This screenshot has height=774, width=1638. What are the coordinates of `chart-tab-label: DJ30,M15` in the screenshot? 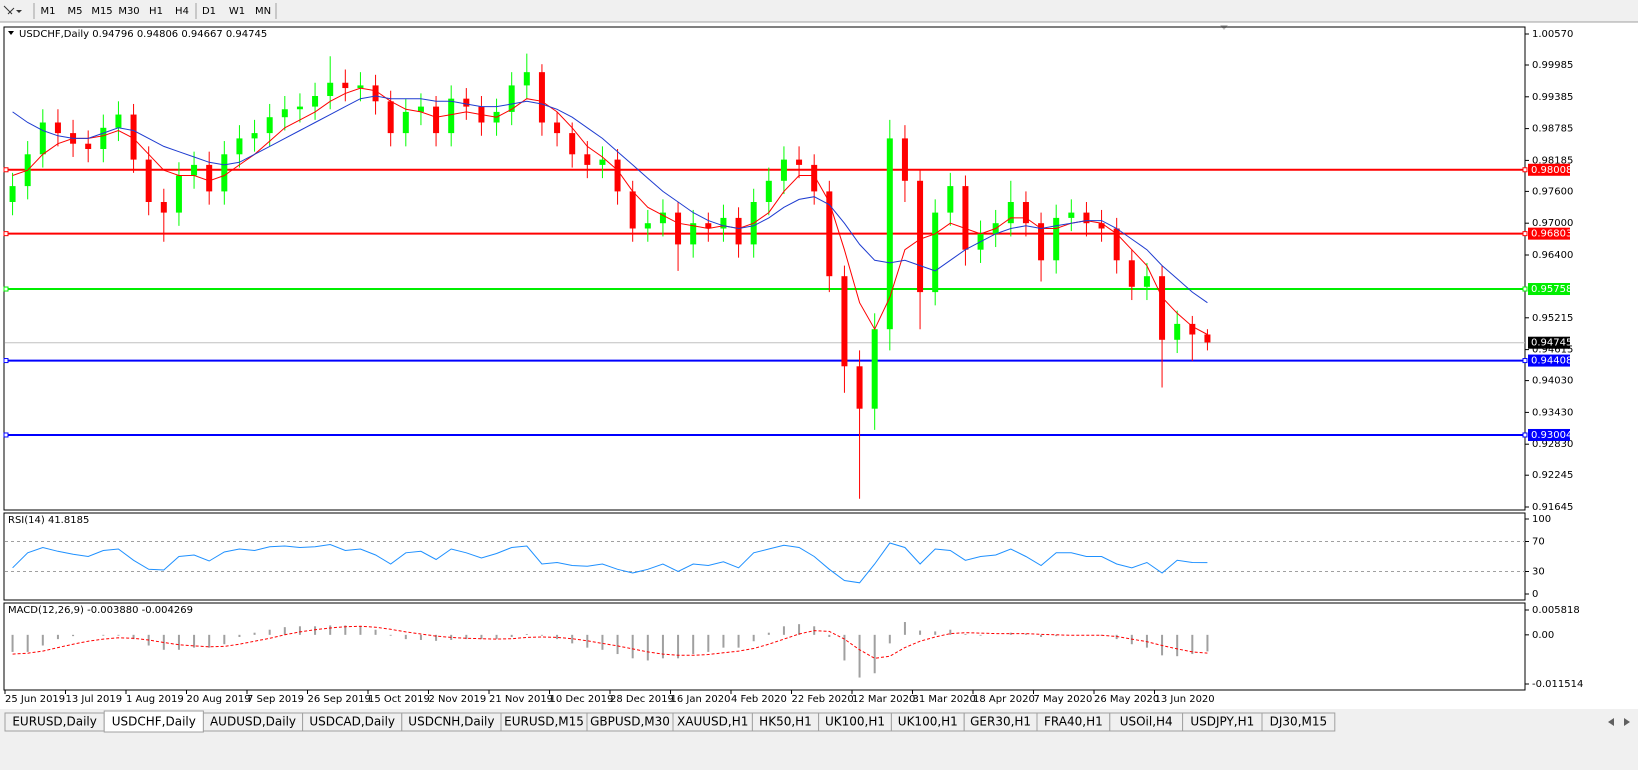 It's located at (1299, 722).